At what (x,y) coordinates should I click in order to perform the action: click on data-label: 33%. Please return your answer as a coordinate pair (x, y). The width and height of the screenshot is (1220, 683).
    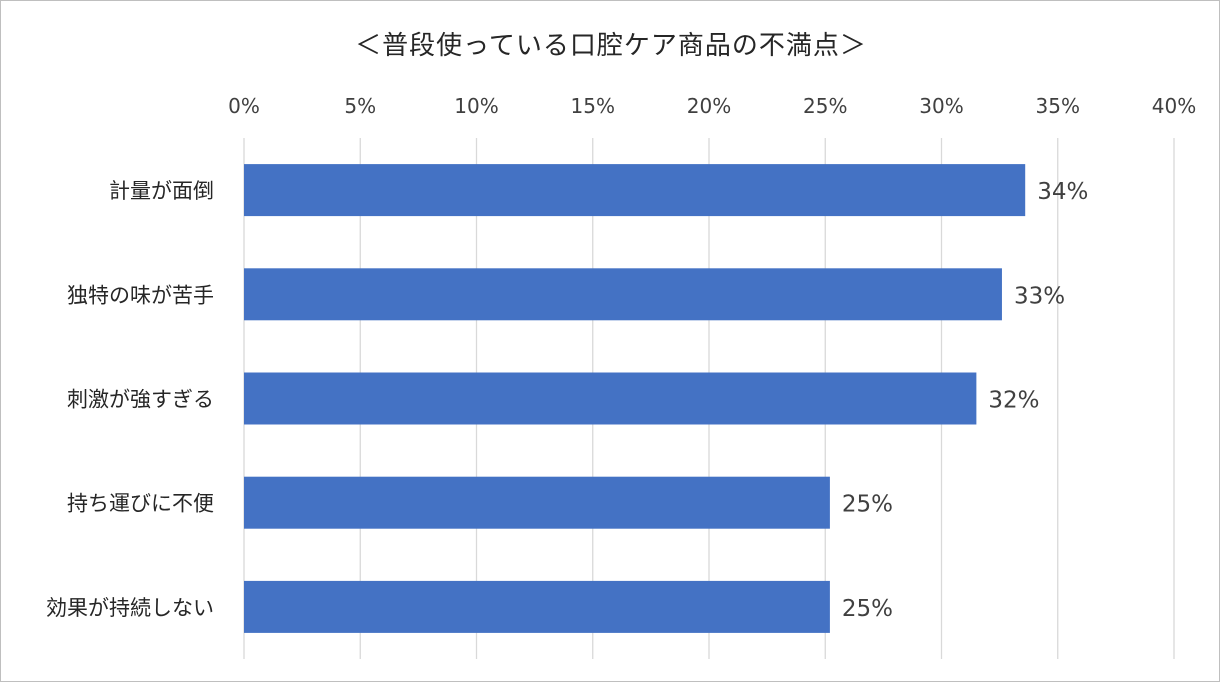
    Looking at the image, I should click on (1039, 296).